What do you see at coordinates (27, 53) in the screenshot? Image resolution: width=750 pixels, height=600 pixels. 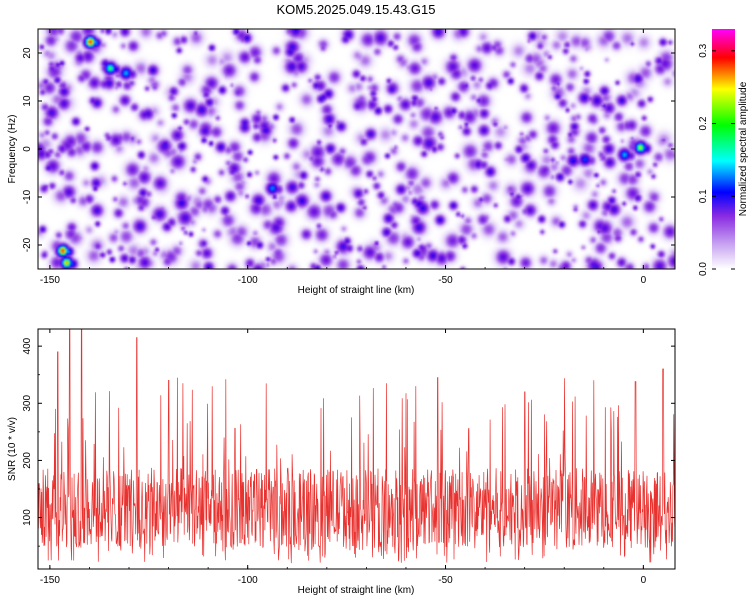 I see `heatmap-y-tick-label: 20` at bounding box center [27, 53].